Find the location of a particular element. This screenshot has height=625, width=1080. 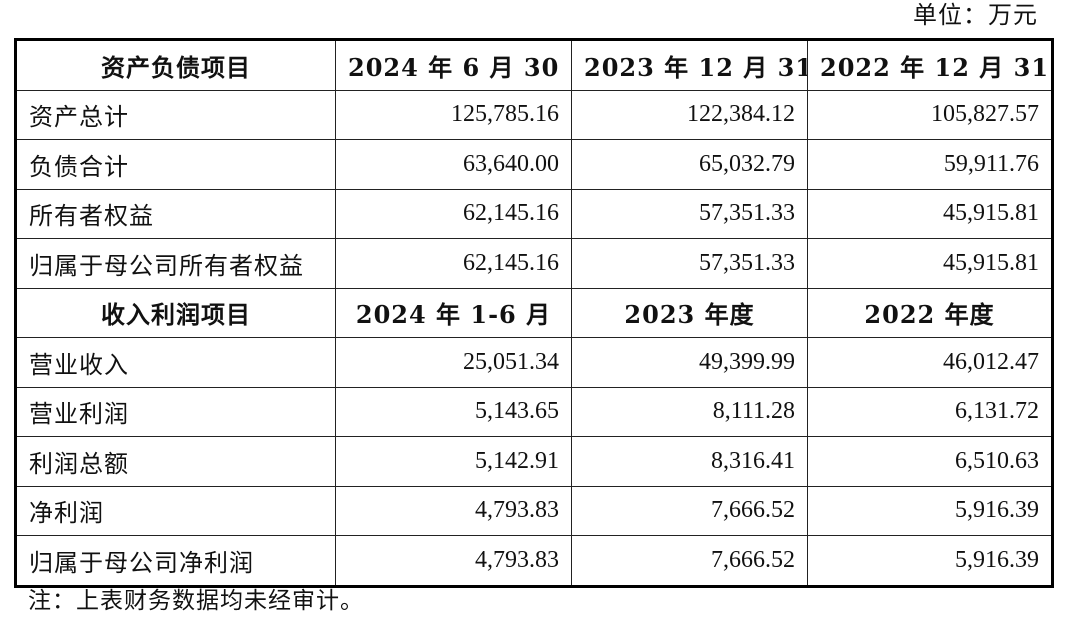

table-row: 净利润 4,793.83 7,666.52 5,916.39 is located at coordinates (534, 510).